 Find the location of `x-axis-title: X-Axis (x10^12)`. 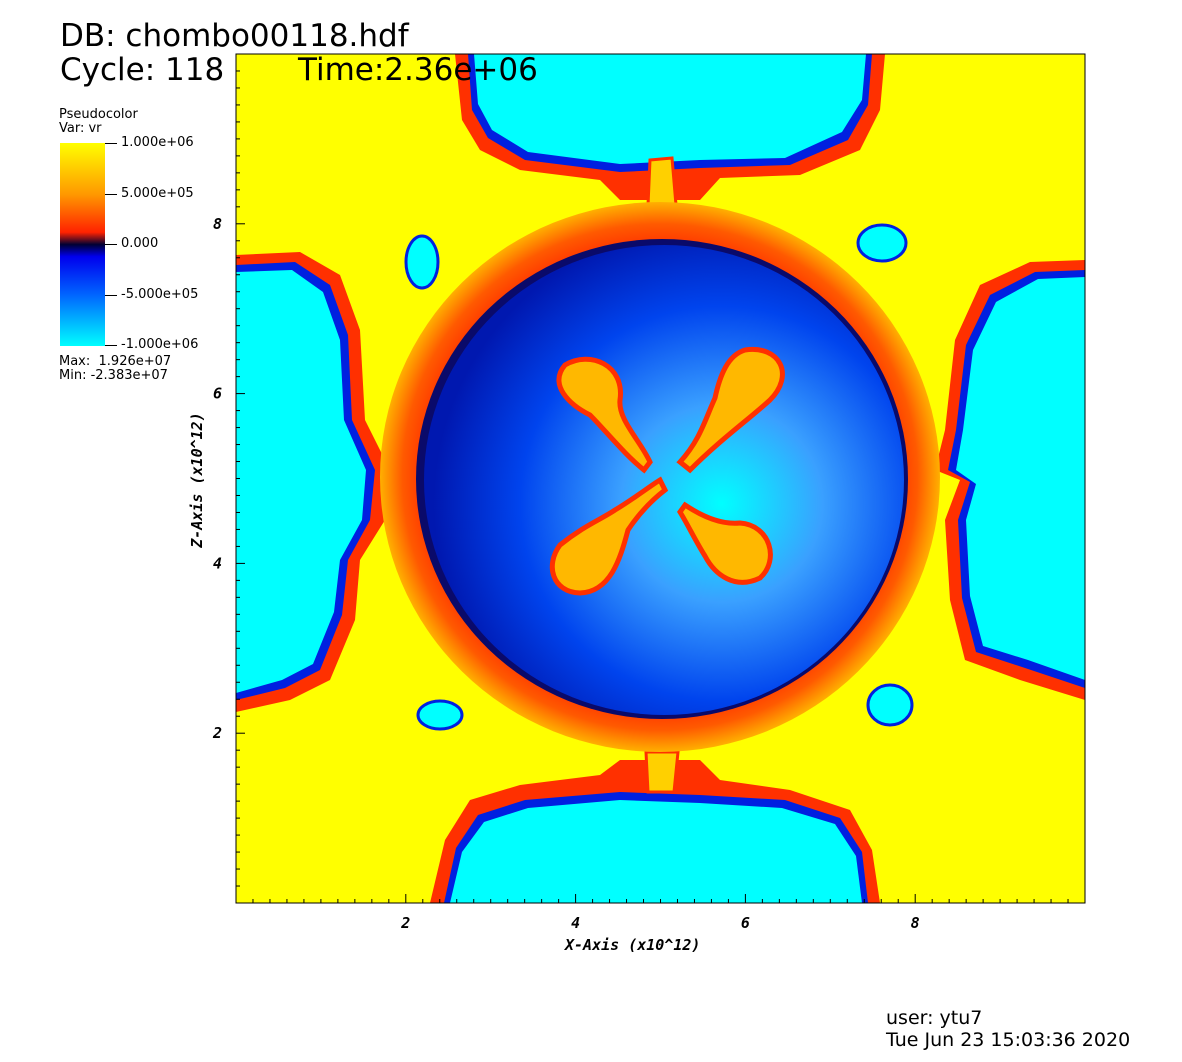

x-axis-title: X-Axis (x10^12) is located at coordinates (633, 945).